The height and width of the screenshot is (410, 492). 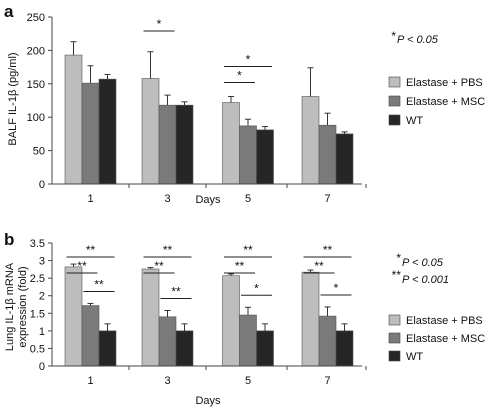 What do you see at coordinates (37, 349) in the screenshot?
I see `y-tick-label: 0.5` at bounding box center [37, 349].